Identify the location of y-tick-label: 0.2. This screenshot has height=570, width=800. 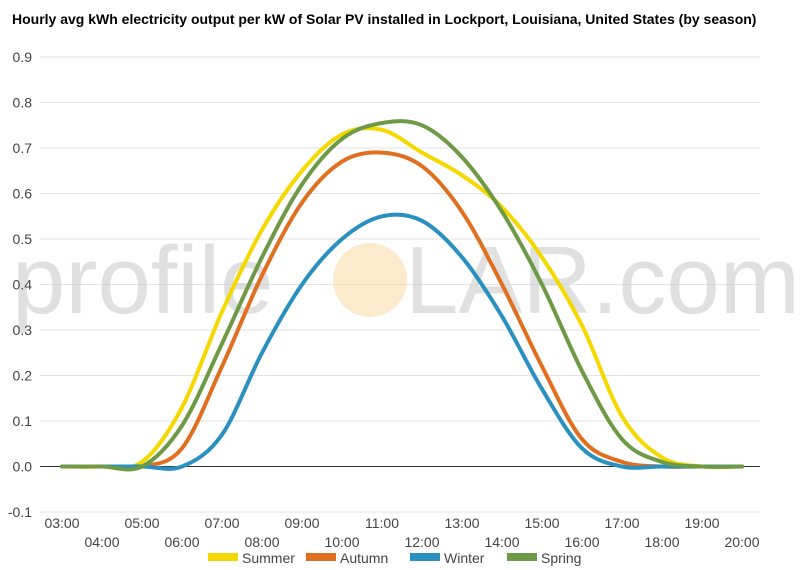
(23, 376).